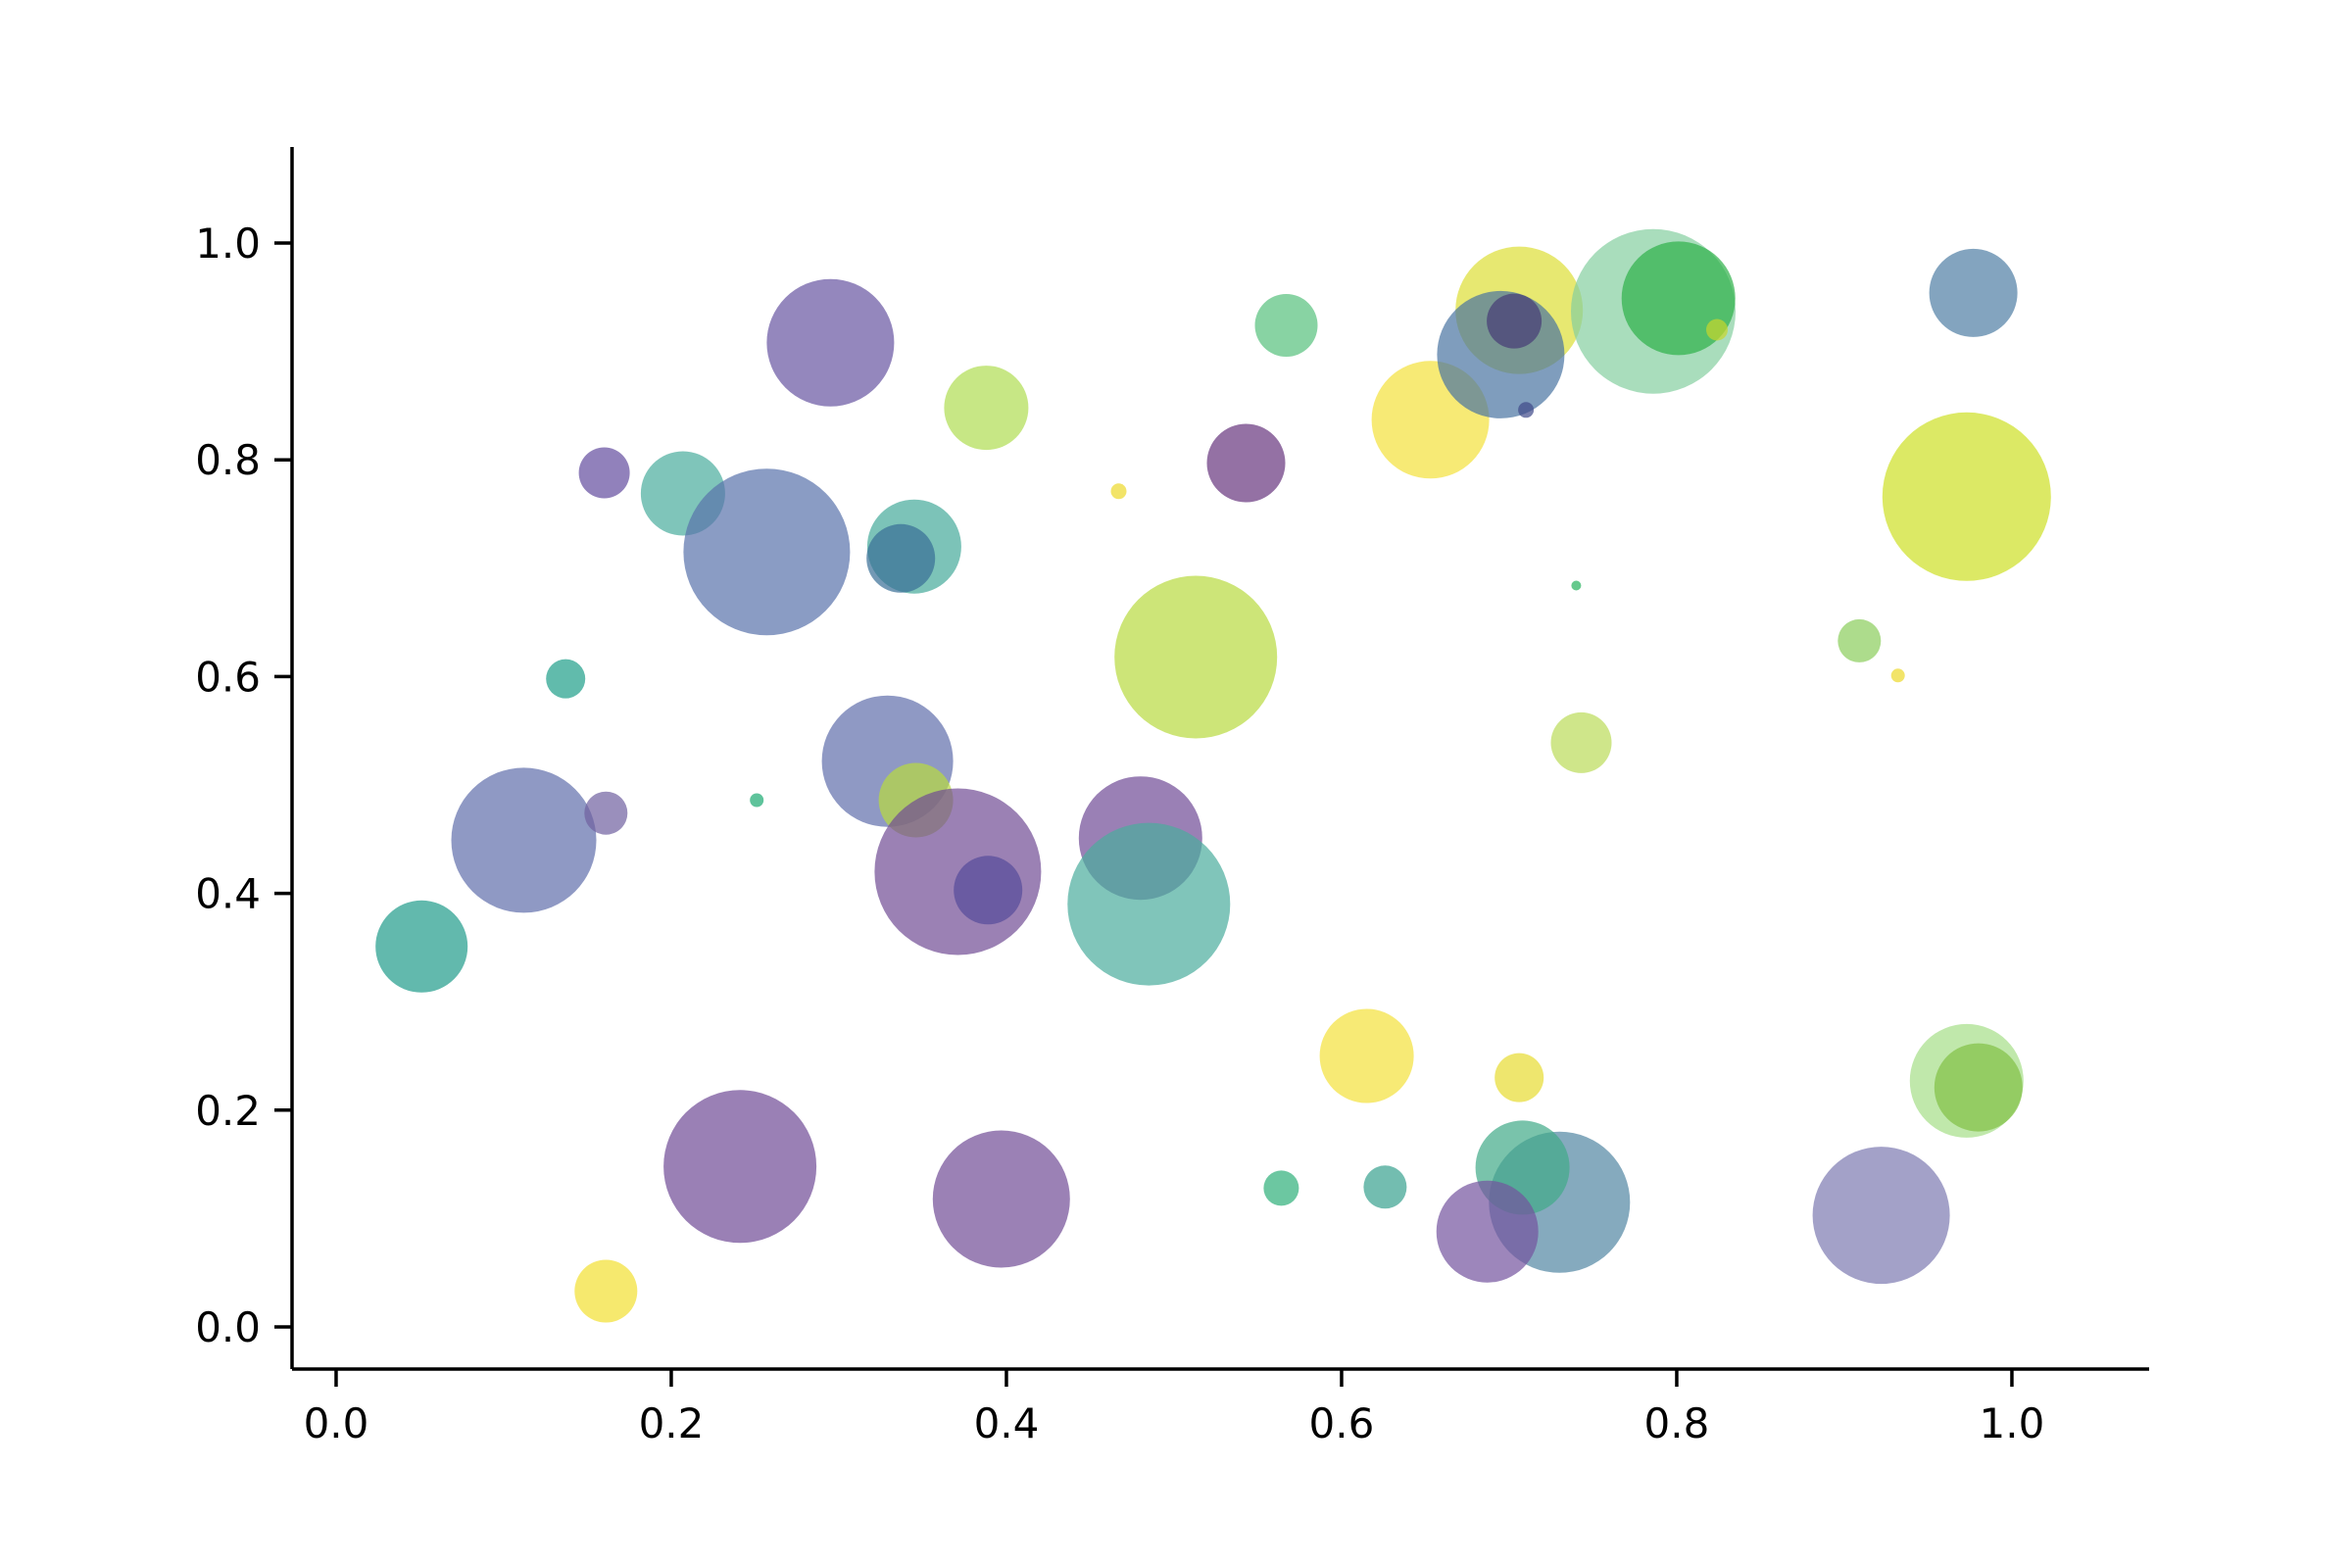 This screenshot has height=1568, width=2352. Describe the element at coordinates (228, 677) in the screenshot. I see `y-tick-label: 0.6` at that location.